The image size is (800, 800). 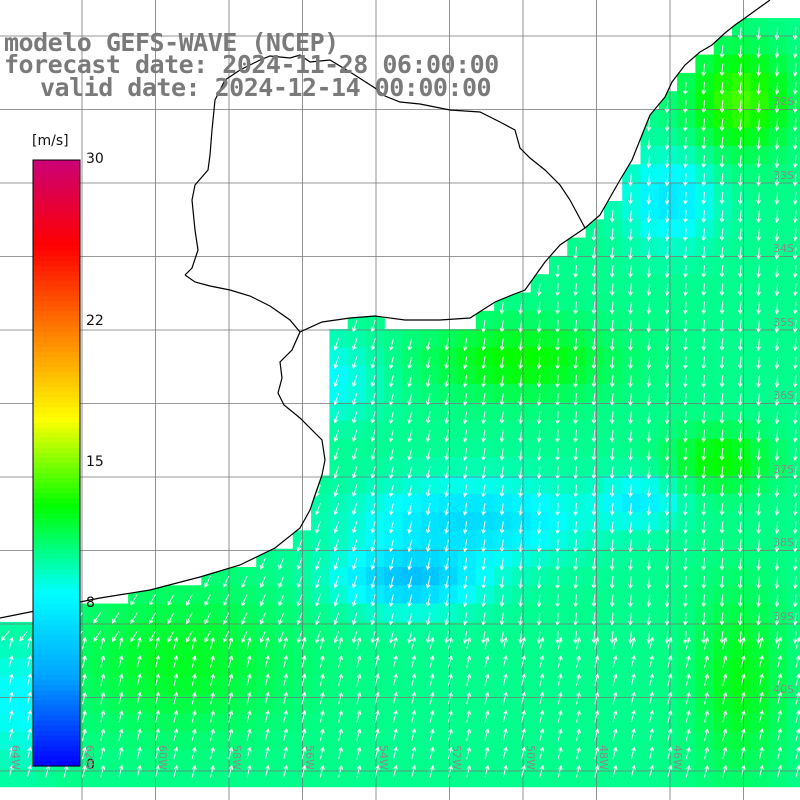 I want to click on latitude-label: 39S, so click(x=783, y=616).